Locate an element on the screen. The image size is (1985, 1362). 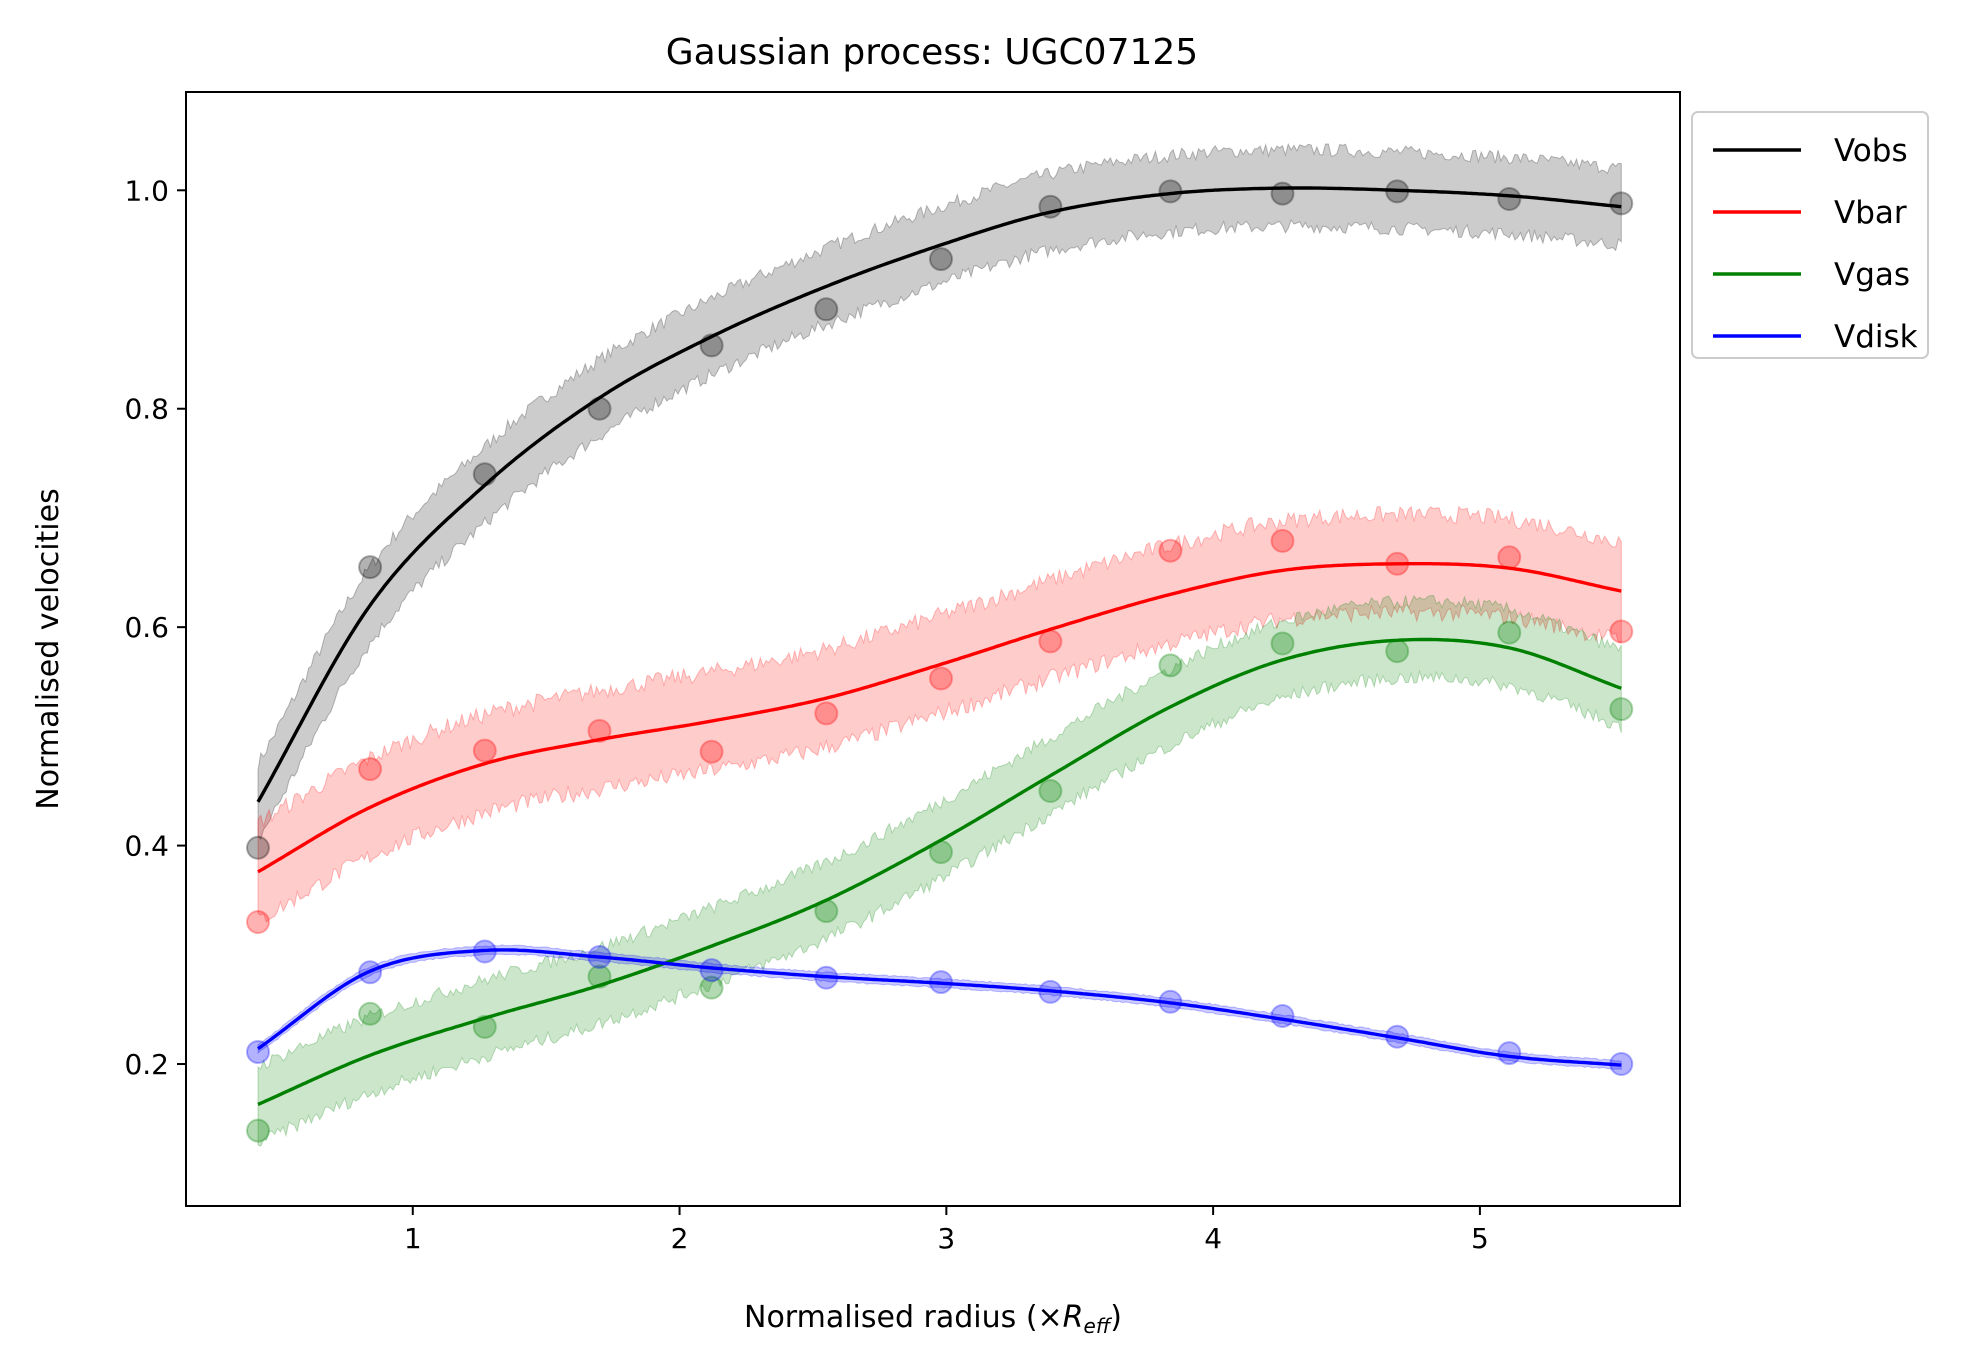
x-axis-title-main: Normalised radius (× is located at coordinates (903, 1317).